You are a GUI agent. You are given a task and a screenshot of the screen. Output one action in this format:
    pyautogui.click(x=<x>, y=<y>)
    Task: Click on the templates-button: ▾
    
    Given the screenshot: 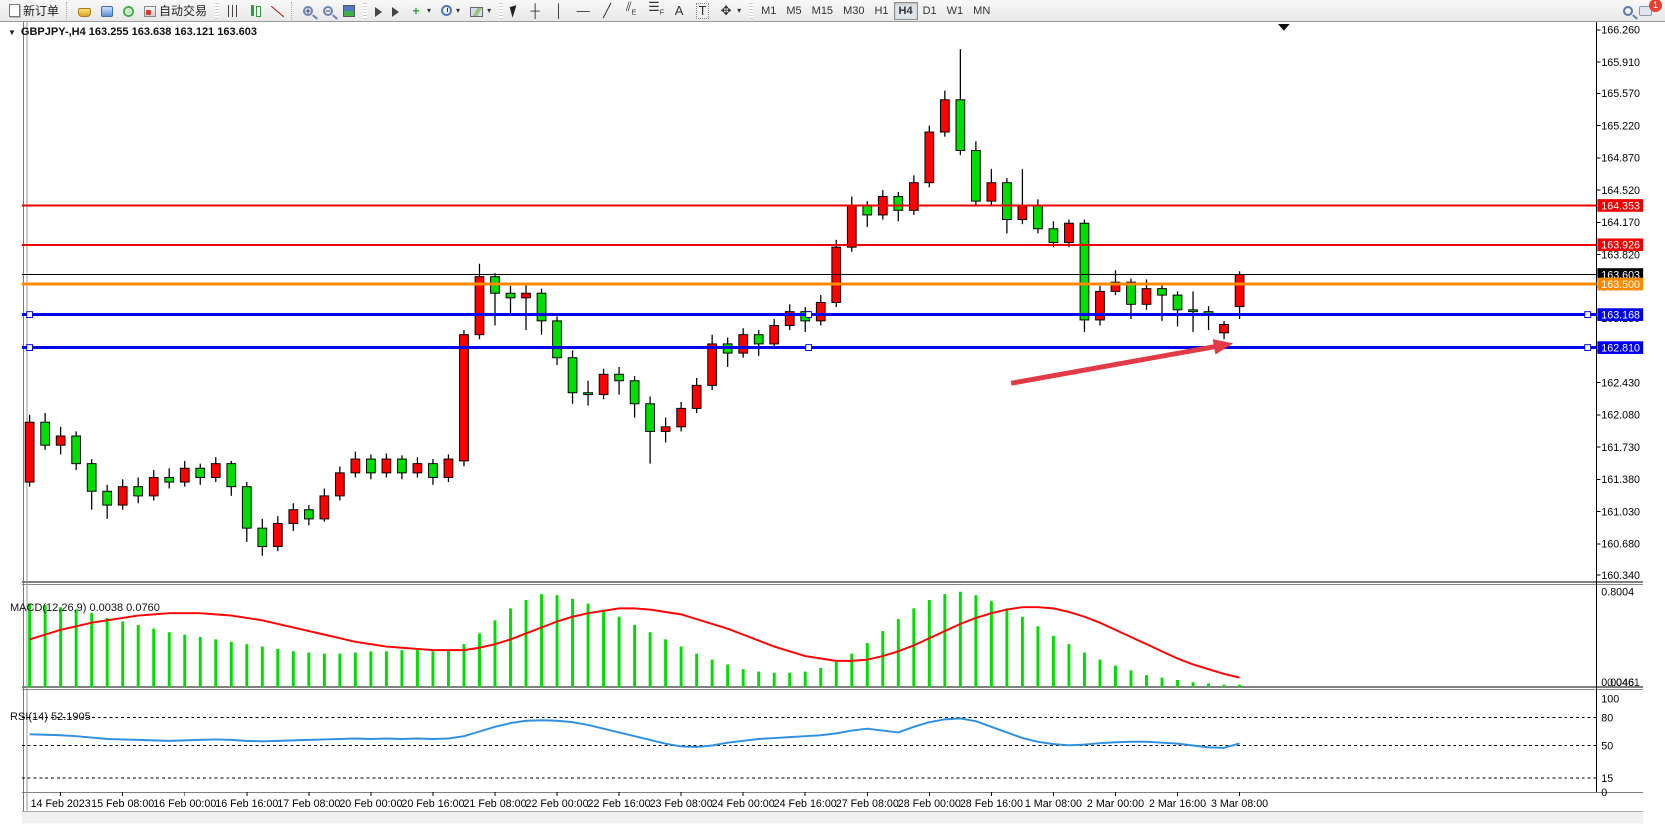 What is the action you would take?
    pyautogui.click(x=480, y=11)
    